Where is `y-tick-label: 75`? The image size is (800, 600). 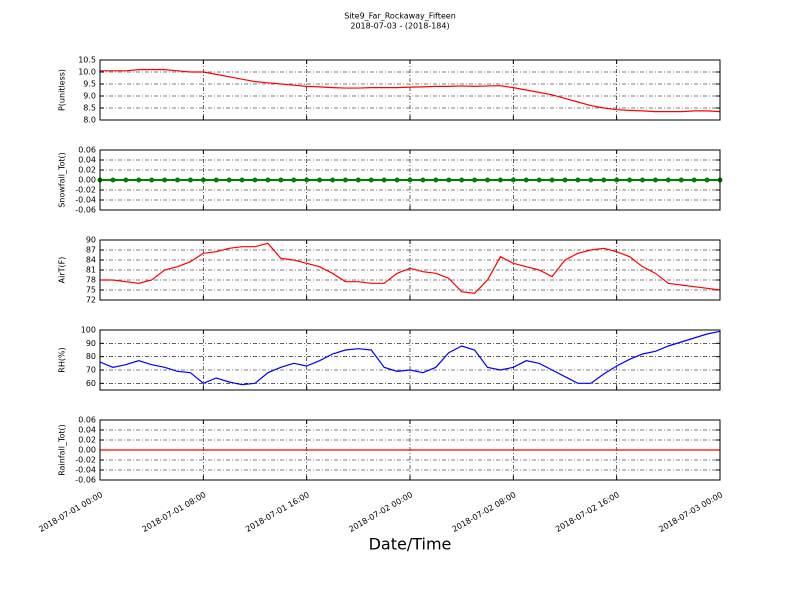 y-tick-label: 75 is located at coordinates (91, 290).